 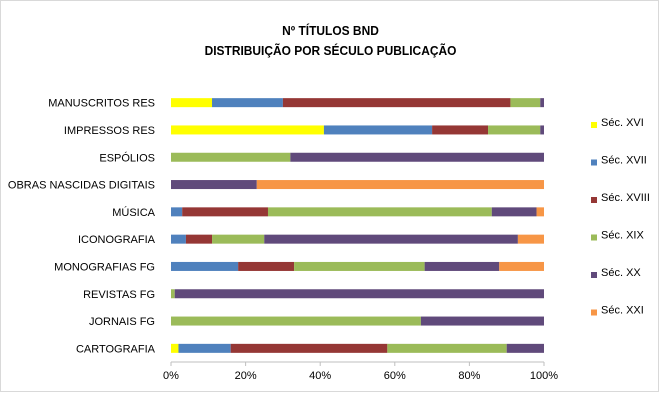 What do you see at coordinates (622, 123) in the screenshot?
I see `legend-label: Séc. XVI` at bounding box center [622, 123].